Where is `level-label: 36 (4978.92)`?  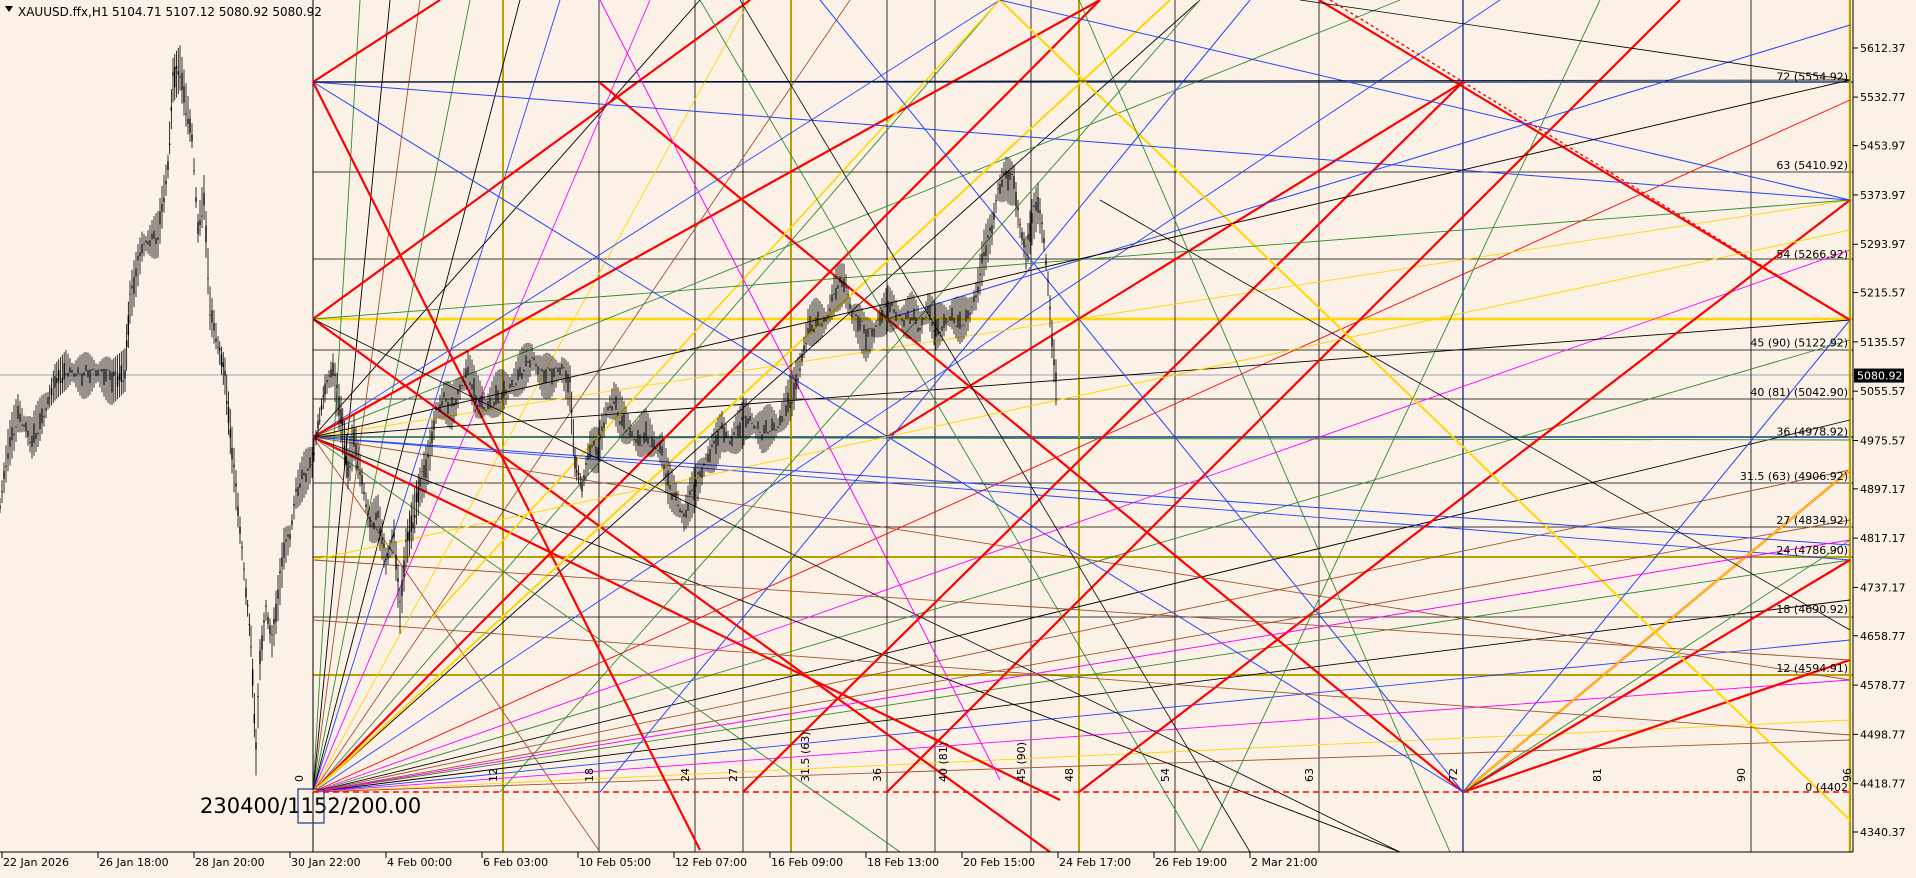
level-label: 36 (4978.92) is located at coordinates (1812, 431).